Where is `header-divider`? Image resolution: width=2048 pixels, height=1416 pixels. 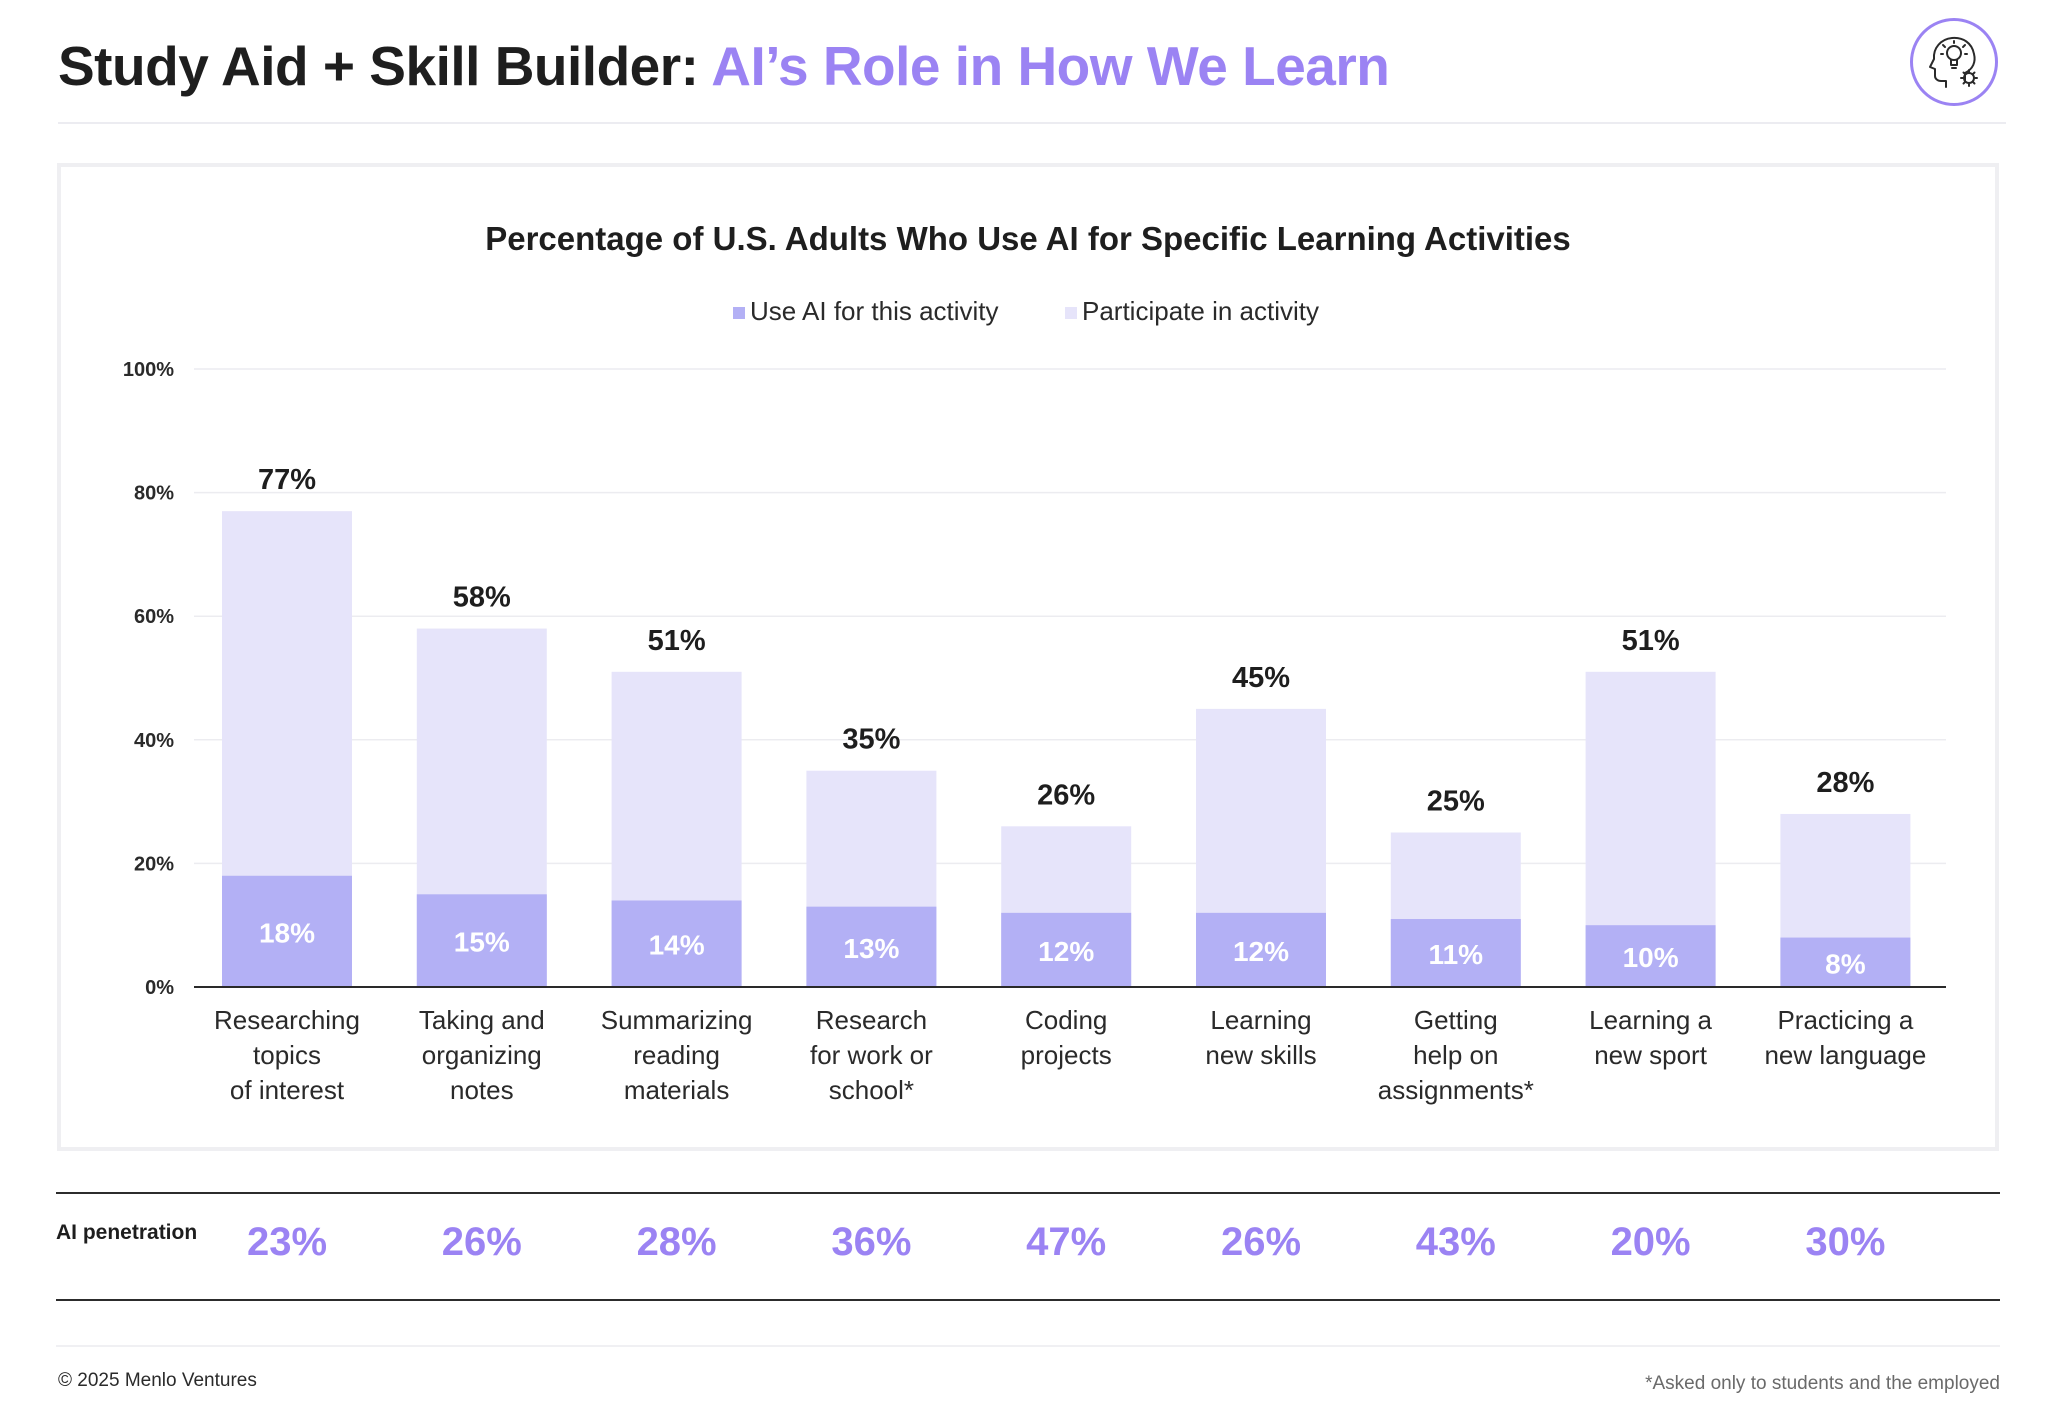
header-divider is located at coordinates (1032, 123).